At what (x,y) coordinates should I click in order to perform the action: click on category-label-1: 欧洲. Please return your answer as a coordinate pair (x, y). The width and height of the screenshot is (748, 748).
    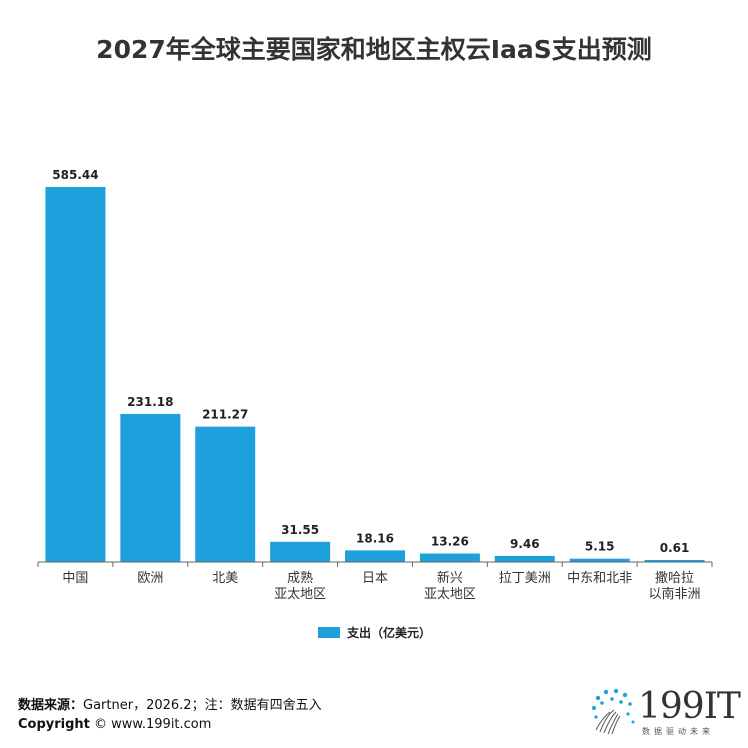
    Looking at the image, I should click on (150, 578).